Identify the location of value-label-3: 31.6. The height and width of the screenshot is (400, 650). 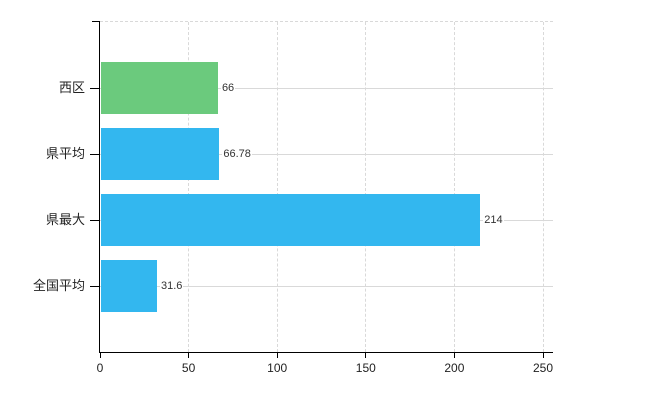
(171, 286).